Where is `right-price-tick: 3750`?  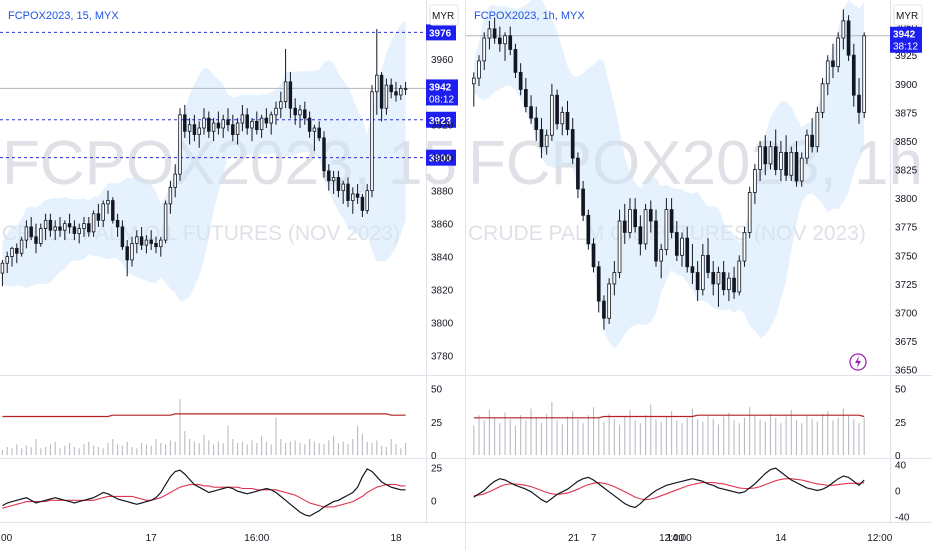
right-price-tick: 3750 is located at coordinates (906, 256).